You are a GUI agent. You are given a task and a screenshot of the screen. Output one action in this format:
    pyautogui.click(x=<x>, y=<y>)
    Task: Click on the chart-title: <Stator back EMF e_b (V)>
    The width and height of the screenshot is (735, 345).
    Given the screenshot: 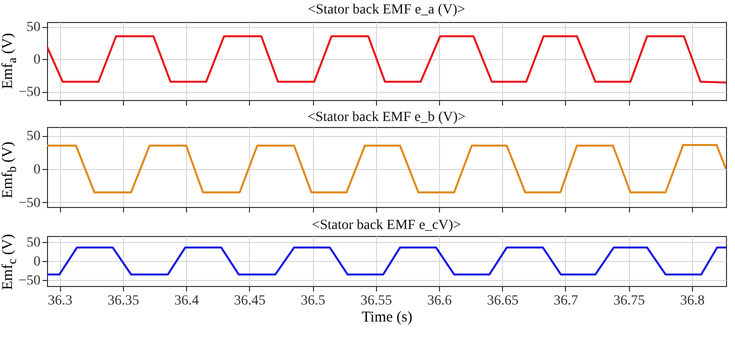 What is the action you would take?
    pyautogui.click(x=386, y=117)
    